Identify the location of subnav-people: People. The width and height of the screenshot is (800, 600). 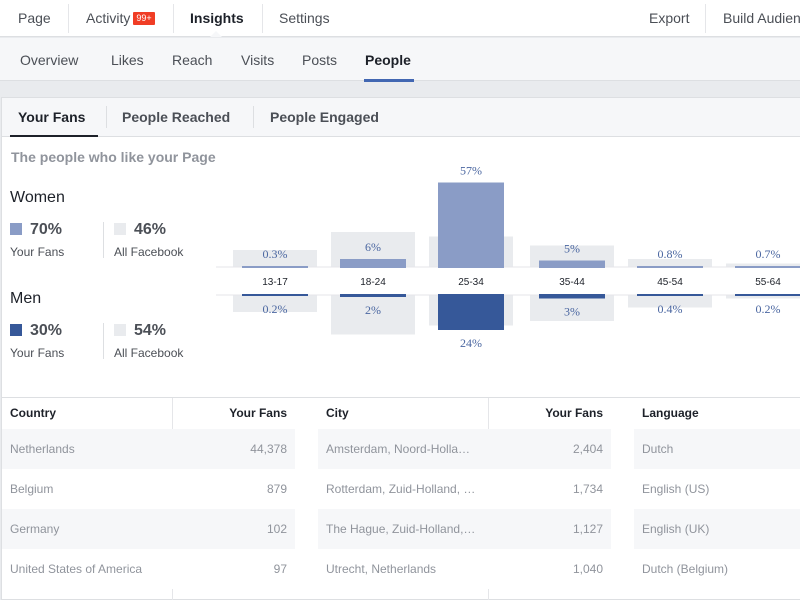
(388, 60).